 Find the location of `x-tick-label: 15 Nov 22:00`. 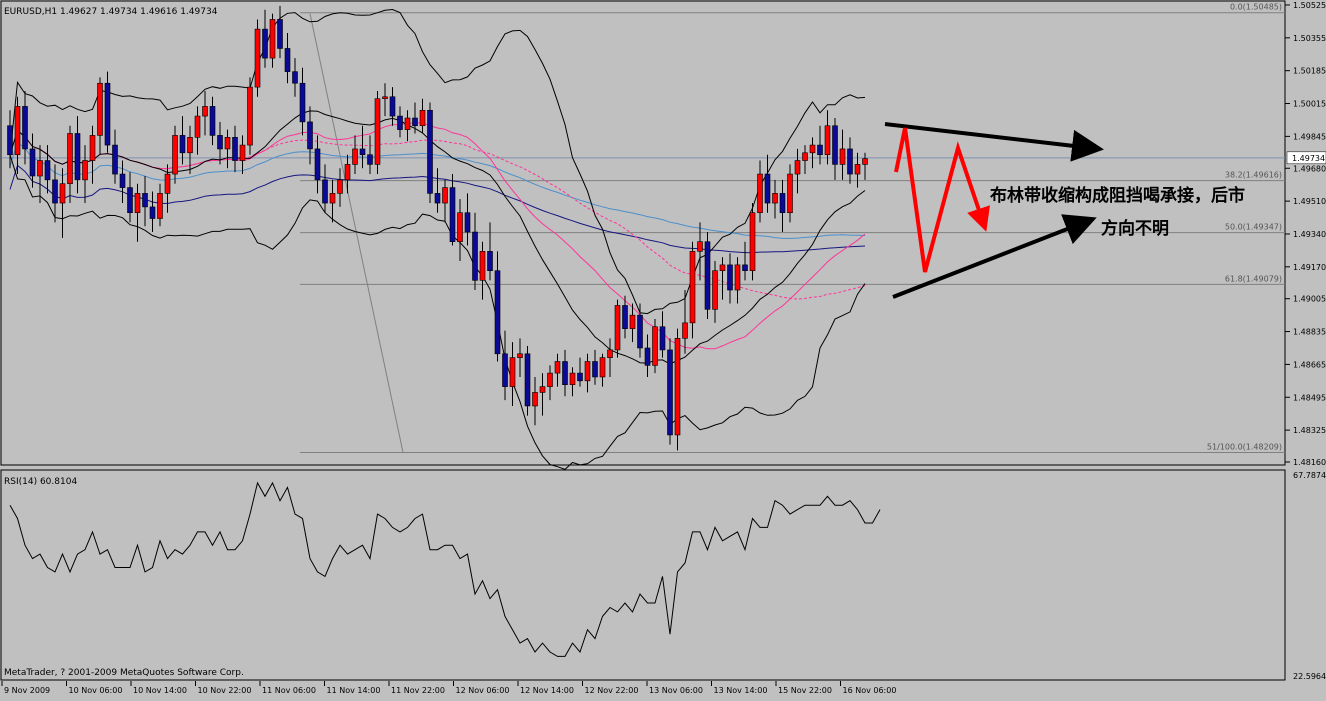

x-tick-label: 15 Nov 22:00 is located at coordinates (805, 690).